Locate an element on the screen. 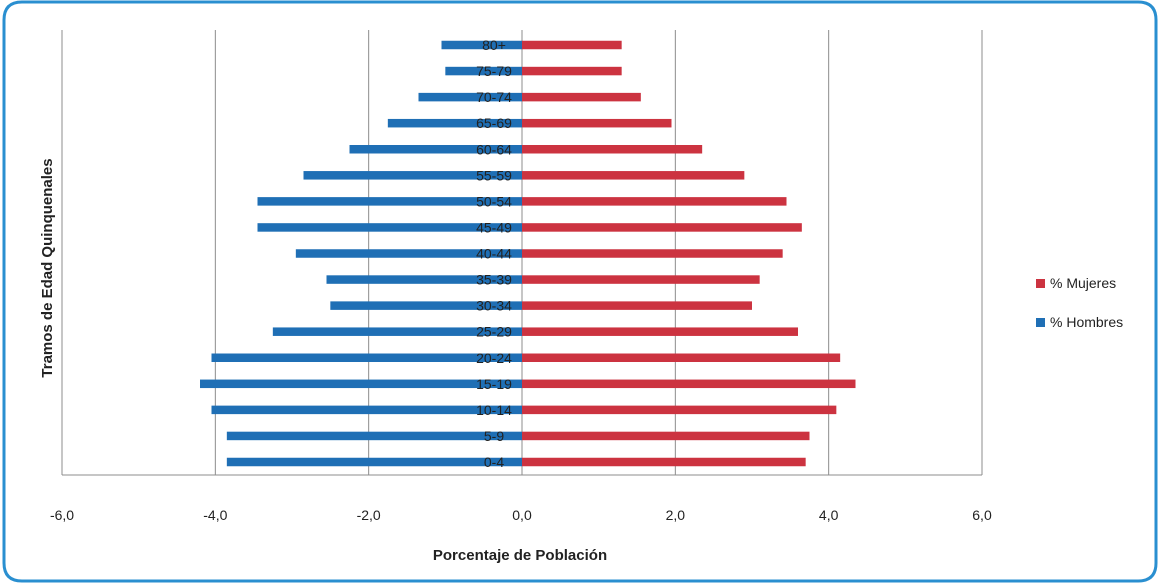  y-axis-label: Tramos de Edad Quinquenales is located at coordinates (47, 267).